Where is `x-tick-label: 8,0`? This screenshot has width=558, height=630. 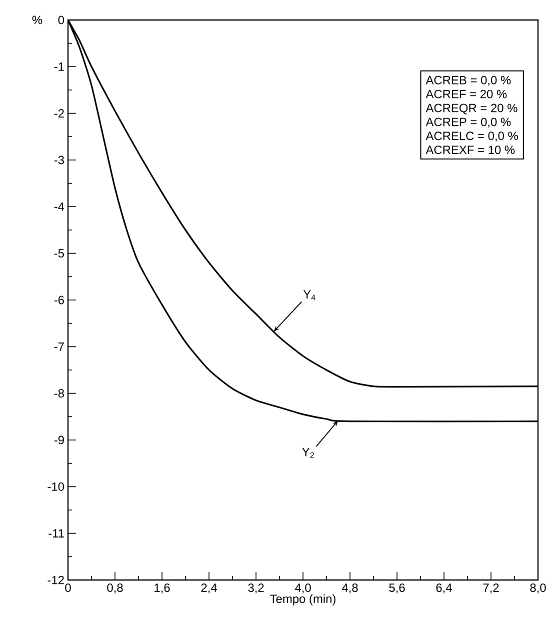 x-tick-label: 8,0 is located at coordinates (538, 589).